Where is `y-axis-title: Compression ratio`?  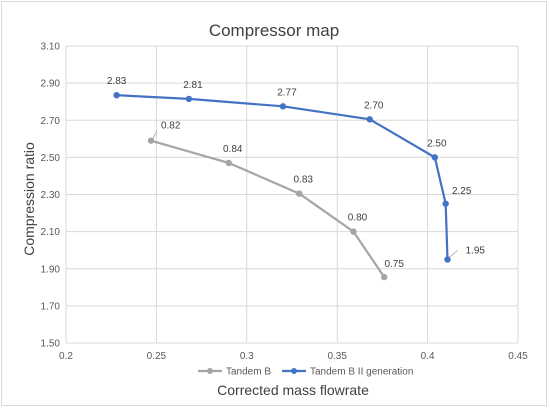 y-axis-title: Compression ratio is located at coordinates (29, 199).